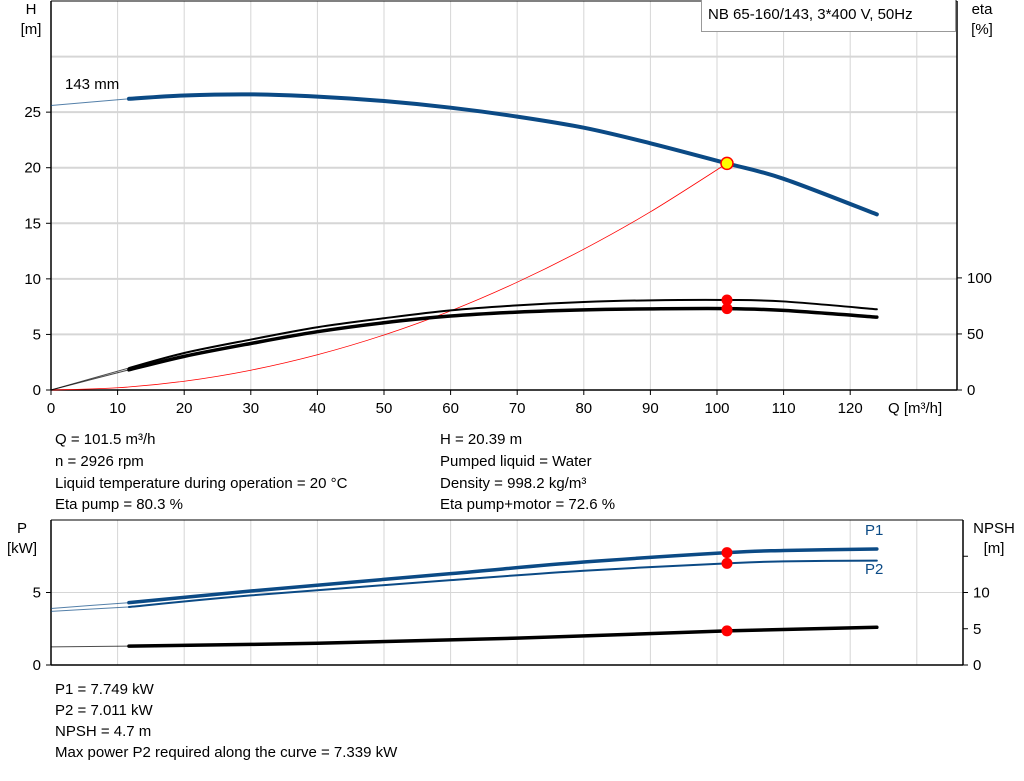  I want to click on x-tick-label: 110, so click(784, 408).